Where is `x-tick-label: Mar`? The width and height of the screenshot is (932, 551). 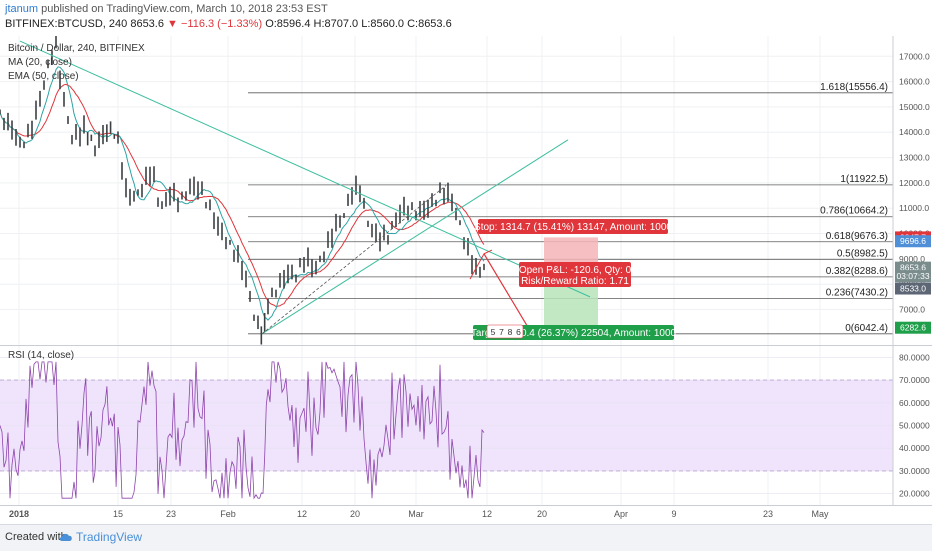 x-tick-label: Mar is located at coordinates (416, 514).